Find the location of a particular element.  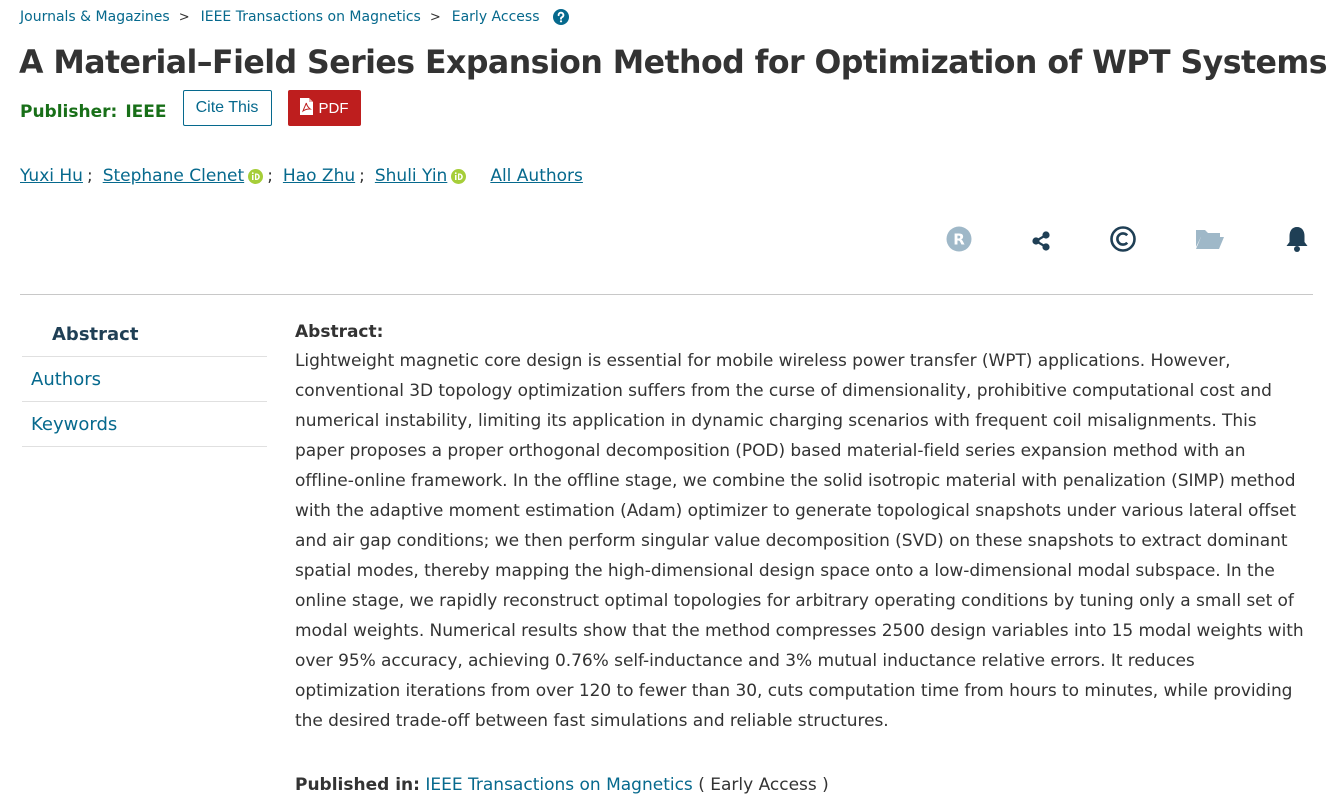

section-nav: Abstract Authors Keywords is located at coordinates (144, 379).